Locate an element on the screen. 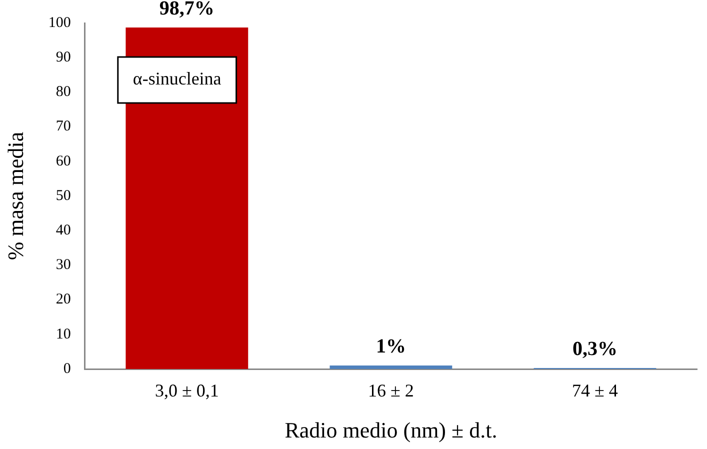 The image size is (707, 449). x-tick-label: 74 ± 4 is located at coordinates (595, 390).